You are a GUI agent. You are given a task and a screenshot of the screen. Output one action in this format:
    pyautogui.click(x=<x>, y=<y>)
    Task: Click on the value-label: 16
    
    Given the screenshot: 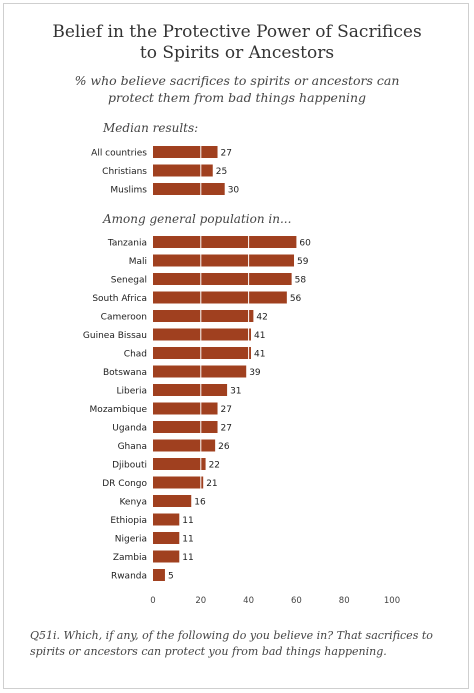 What is the action you would take?
    pyautogui.click(x=200, y=503)
    